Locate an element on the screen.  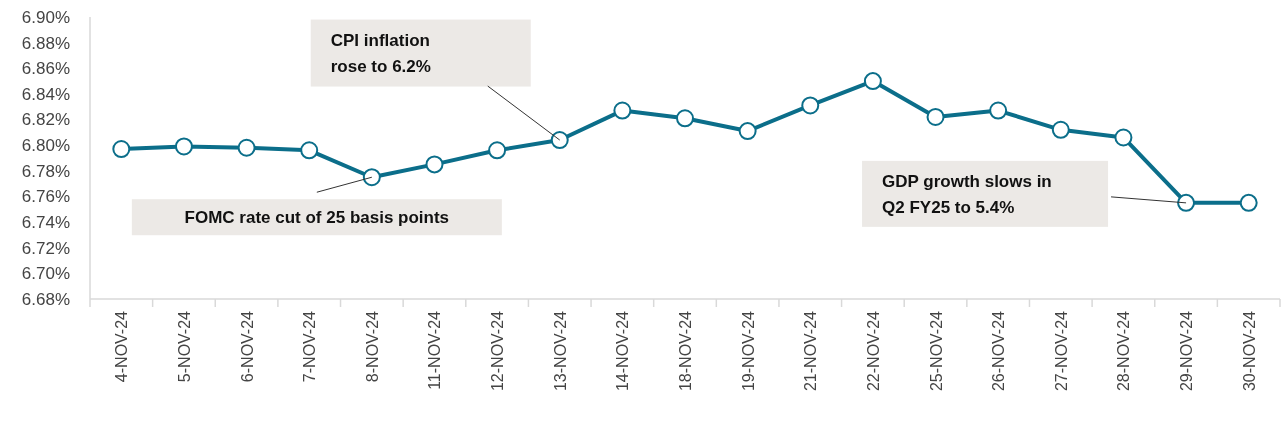
x-tick-label: 29-NOV-24 is located at coordinates (1187, 351).